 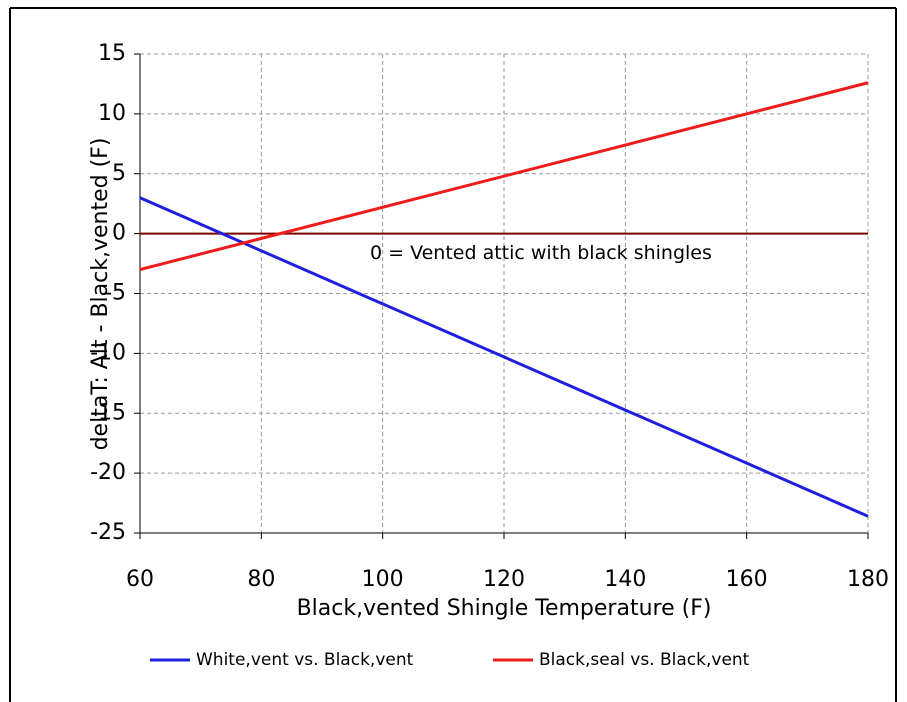 What do you see at coordinates (261, 579) in the screenshot?
I see `x-tick-label: 80` at bounding box center [261, 579].